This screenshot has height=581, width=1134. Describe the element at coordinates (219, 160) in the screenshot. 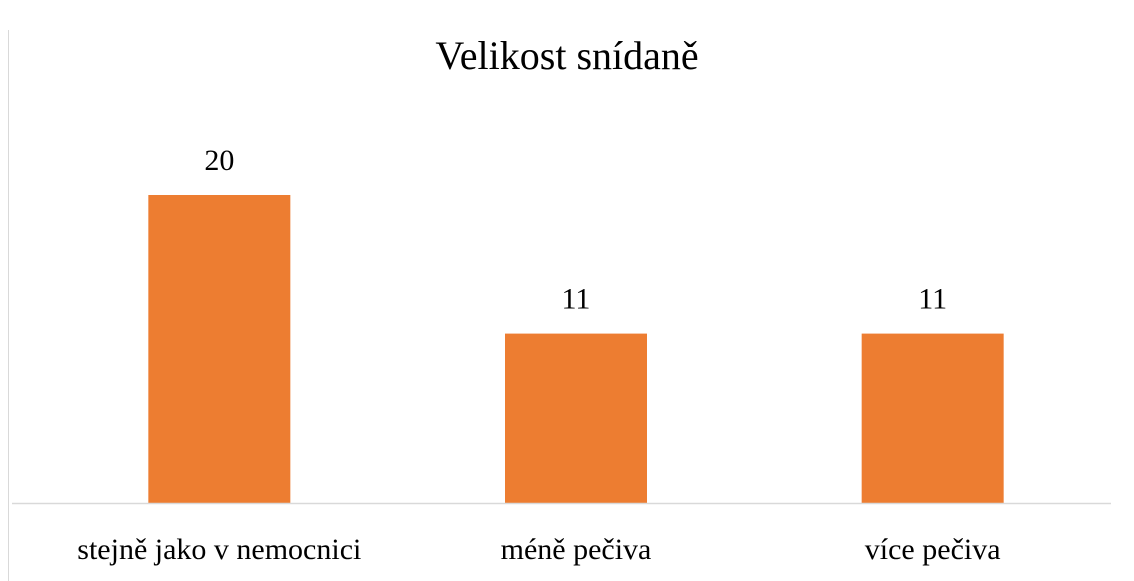

I see `data-label: 20` at that location.